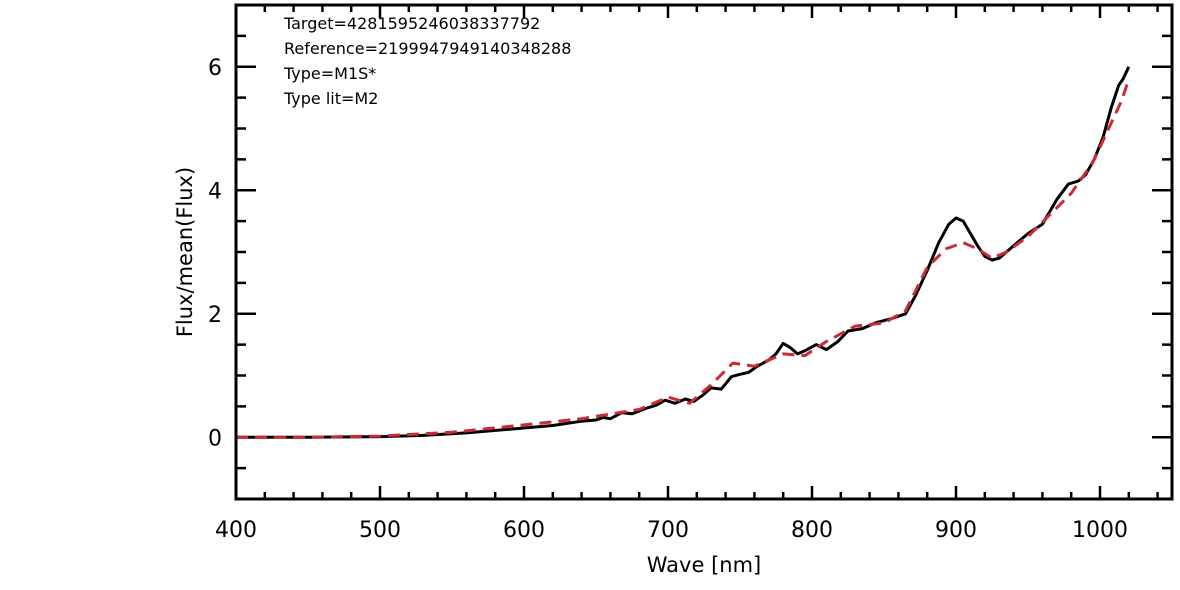  Describe the element at coordinates (215, 438) in the screenshot. I see `y-tick-label: 0` at that location.